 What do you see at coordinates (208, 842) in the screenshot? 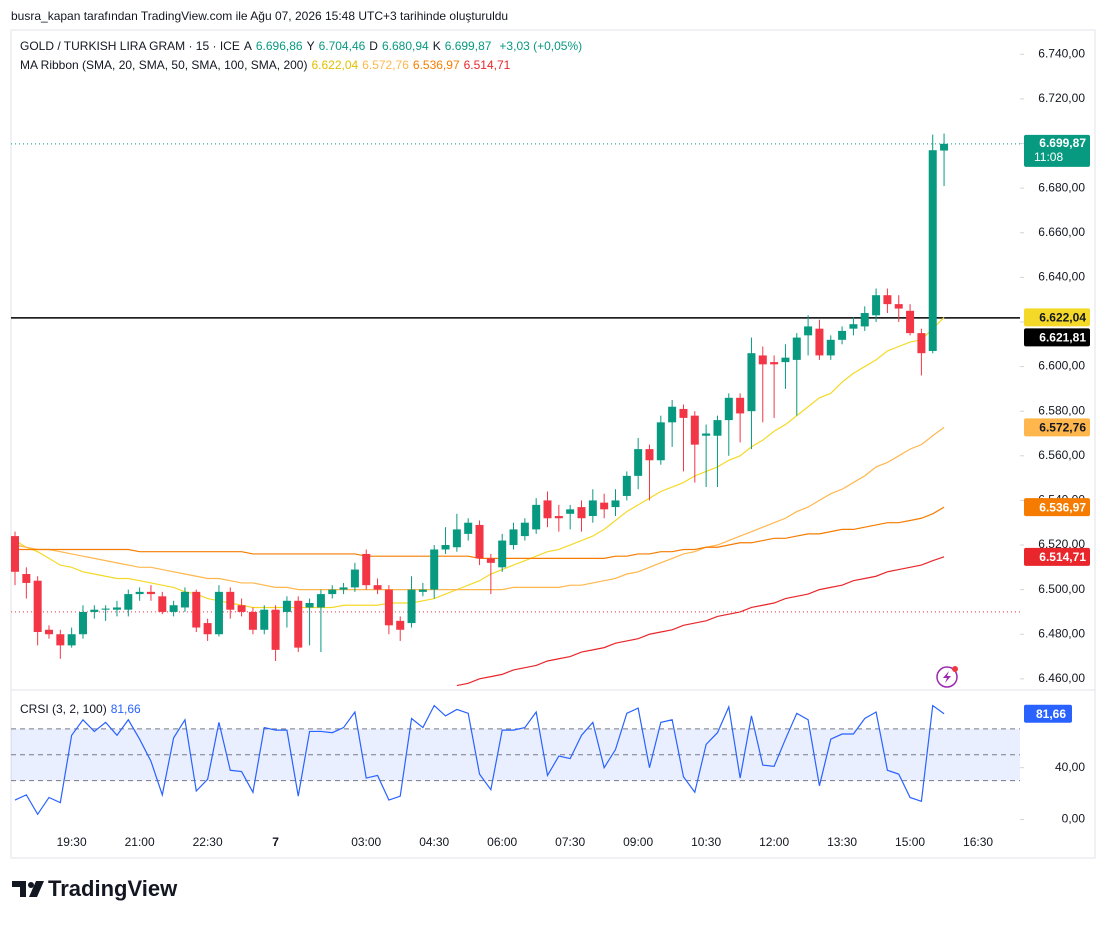
I see `x-tick-label: 22:30` at bounding box center [208, 842].